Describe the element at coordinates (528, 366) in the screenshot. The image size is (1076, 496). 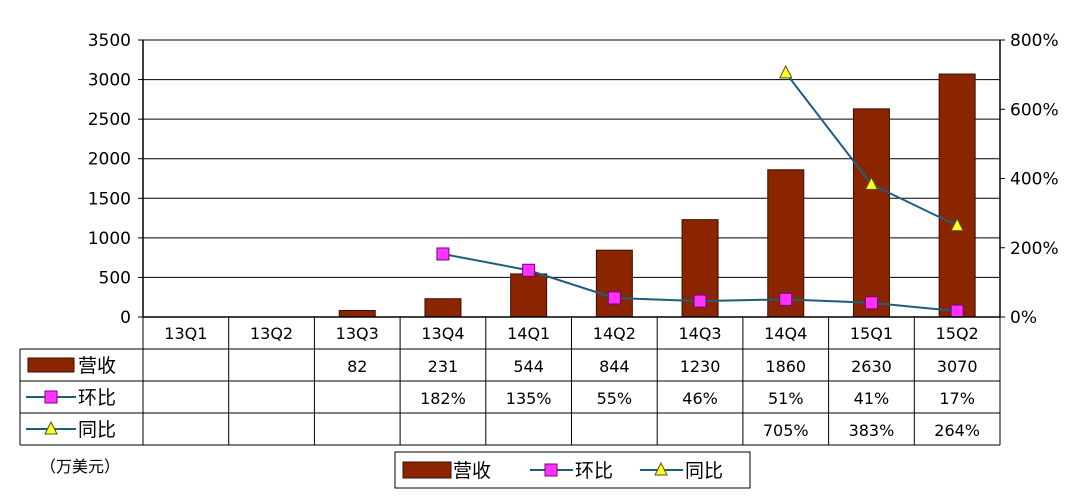
I see `data-label: 544` at that location.